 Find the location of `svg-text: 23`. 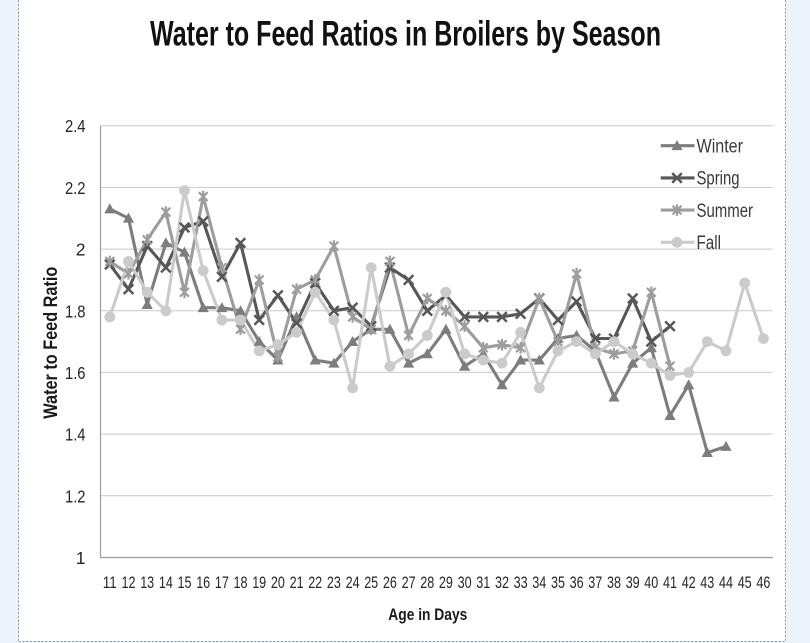

svg-text: 23 is located at coordinates (334, 583).